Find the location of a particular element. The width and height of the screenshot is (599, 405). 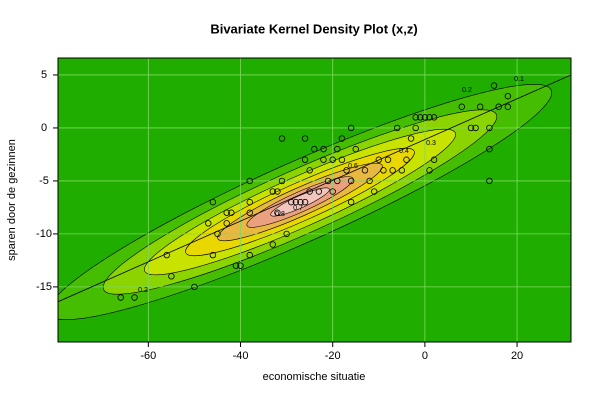

y-tick-label: 0 is located at coordinates (44, 128).